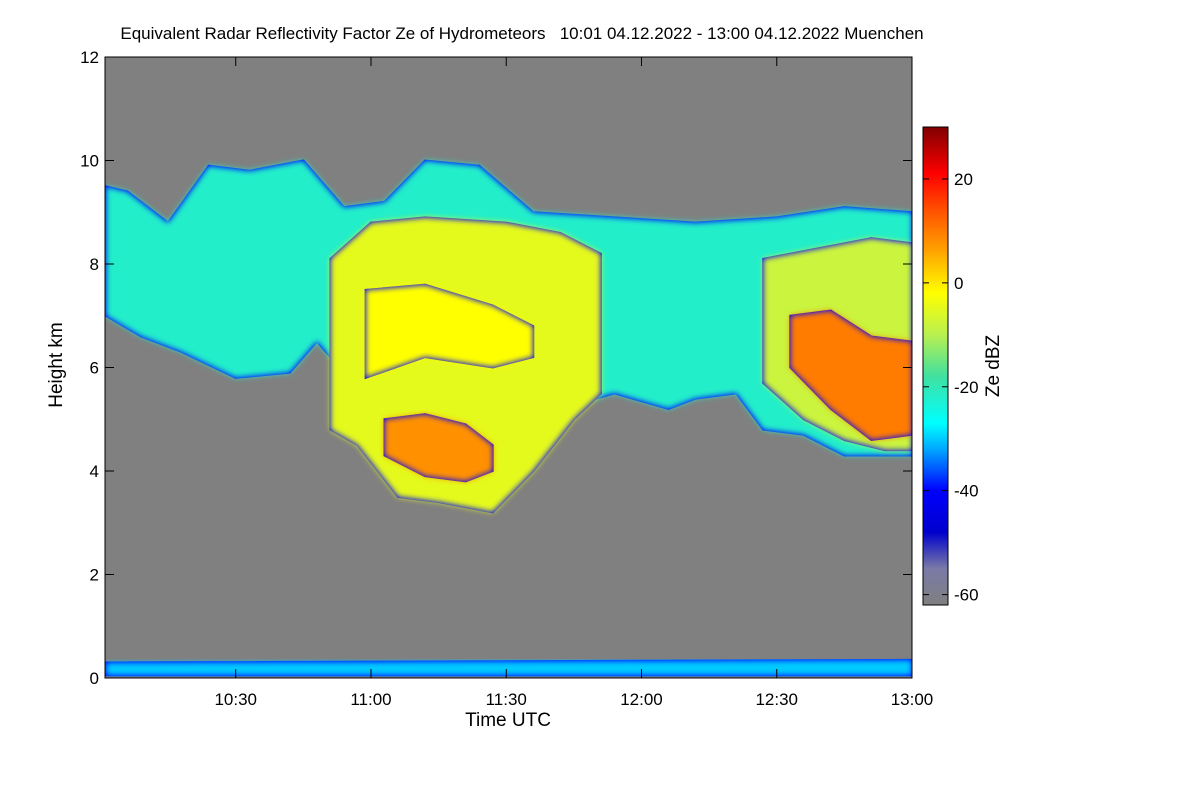 This screenshot has height=800, width=1200. Describe the element at coordinates (966, 387) in the screenshot. I see `colorbar-tick-label: -20` at that location.